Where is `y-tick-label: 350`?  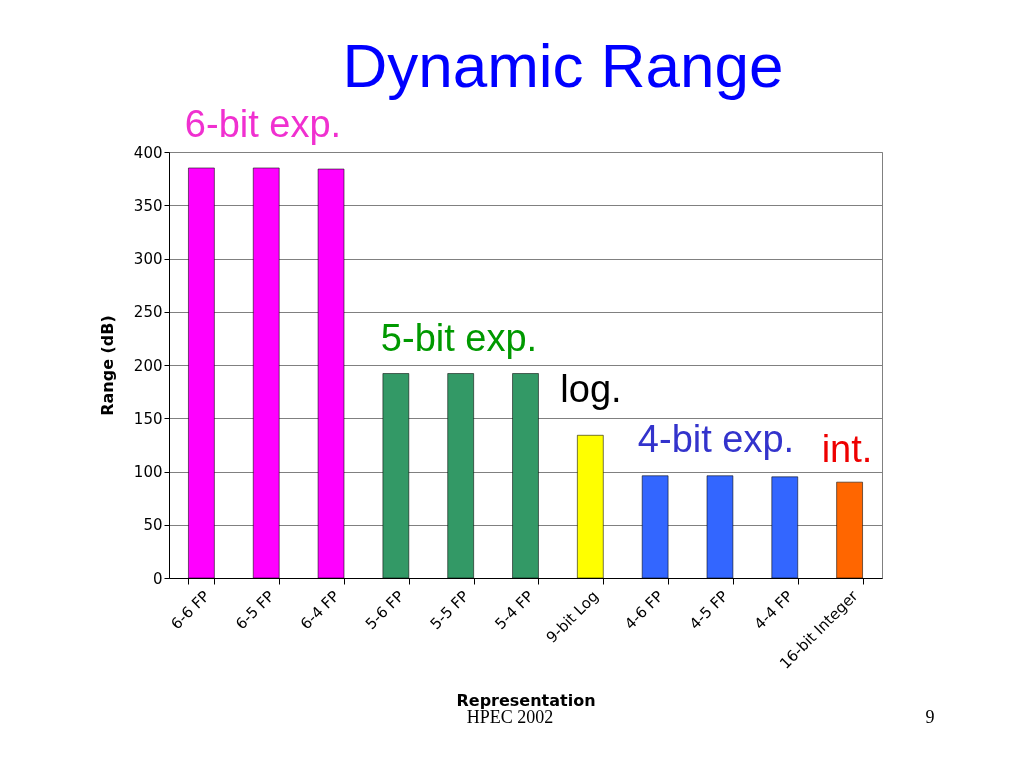
y-tick-label: 350 is located at coordinates (148, 205).